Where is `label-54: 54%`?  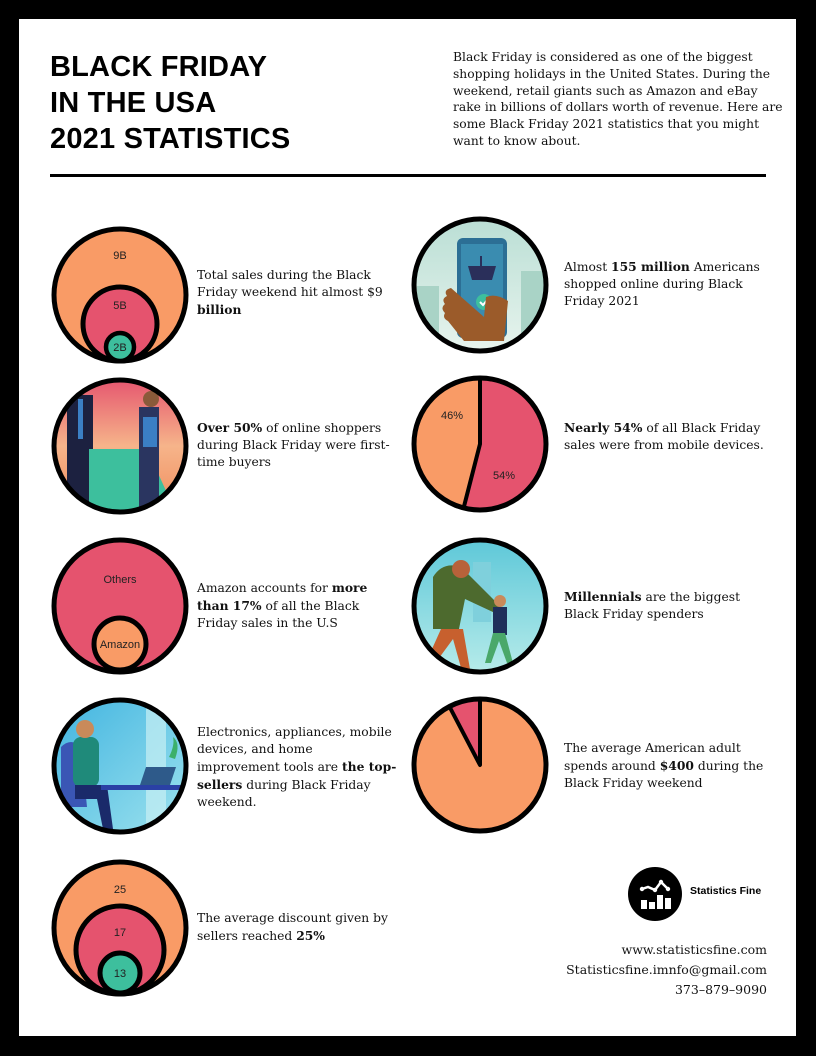
label-54: 54% is located at coordinates (504, 476).